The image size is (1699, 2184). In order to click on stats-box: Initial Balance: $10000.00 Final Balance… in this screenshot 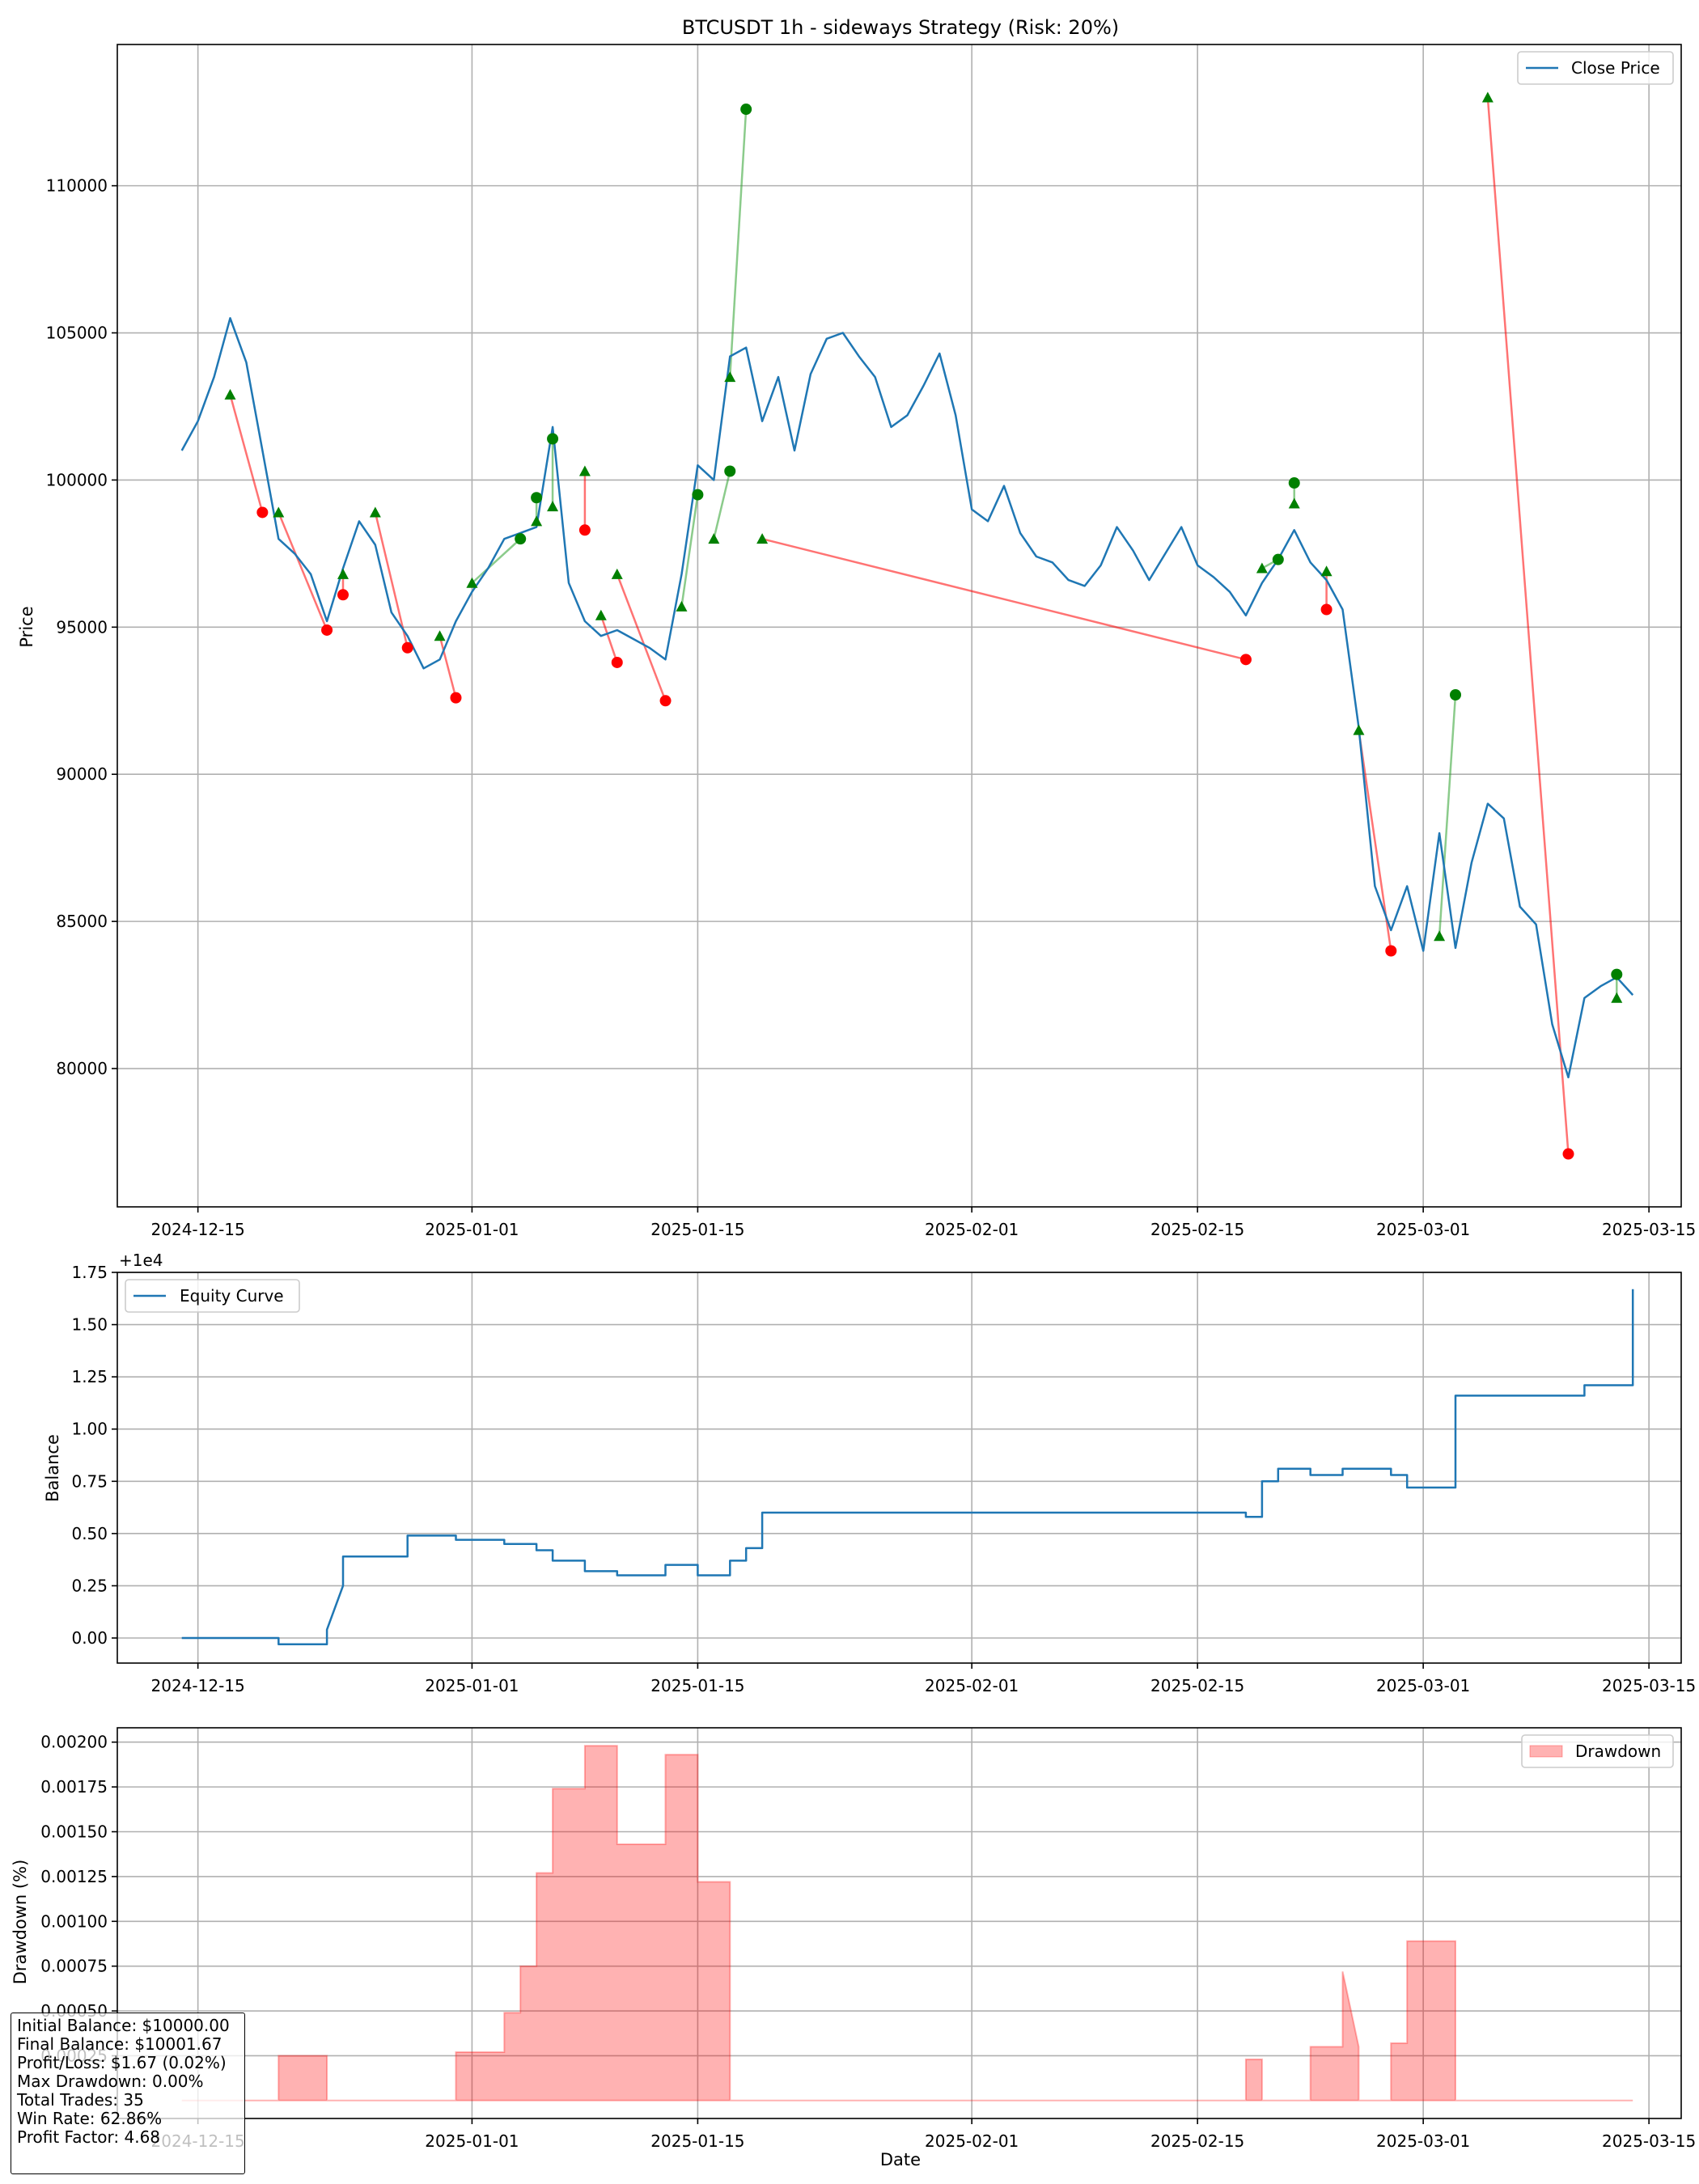, I will do `click(128, 2093)`.